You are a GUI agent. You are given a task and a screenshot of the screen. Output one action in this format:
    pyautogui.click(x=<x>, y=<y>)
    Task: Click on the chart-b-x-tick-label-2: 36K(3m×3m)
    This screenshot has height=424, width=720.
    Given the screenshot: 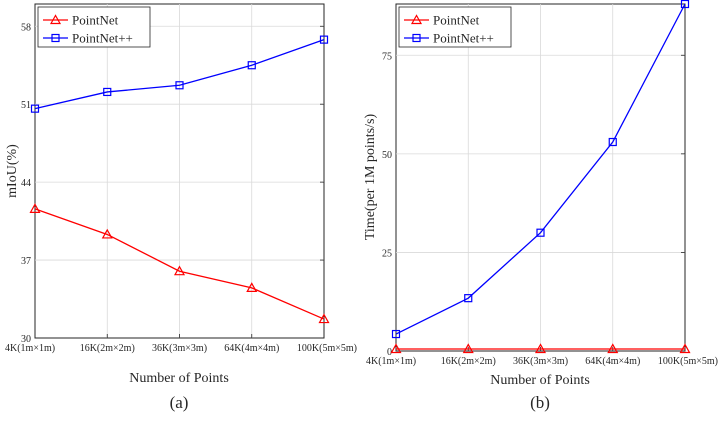 What is the action you would take?
    pyautogui.click(x=540, y=361)
    